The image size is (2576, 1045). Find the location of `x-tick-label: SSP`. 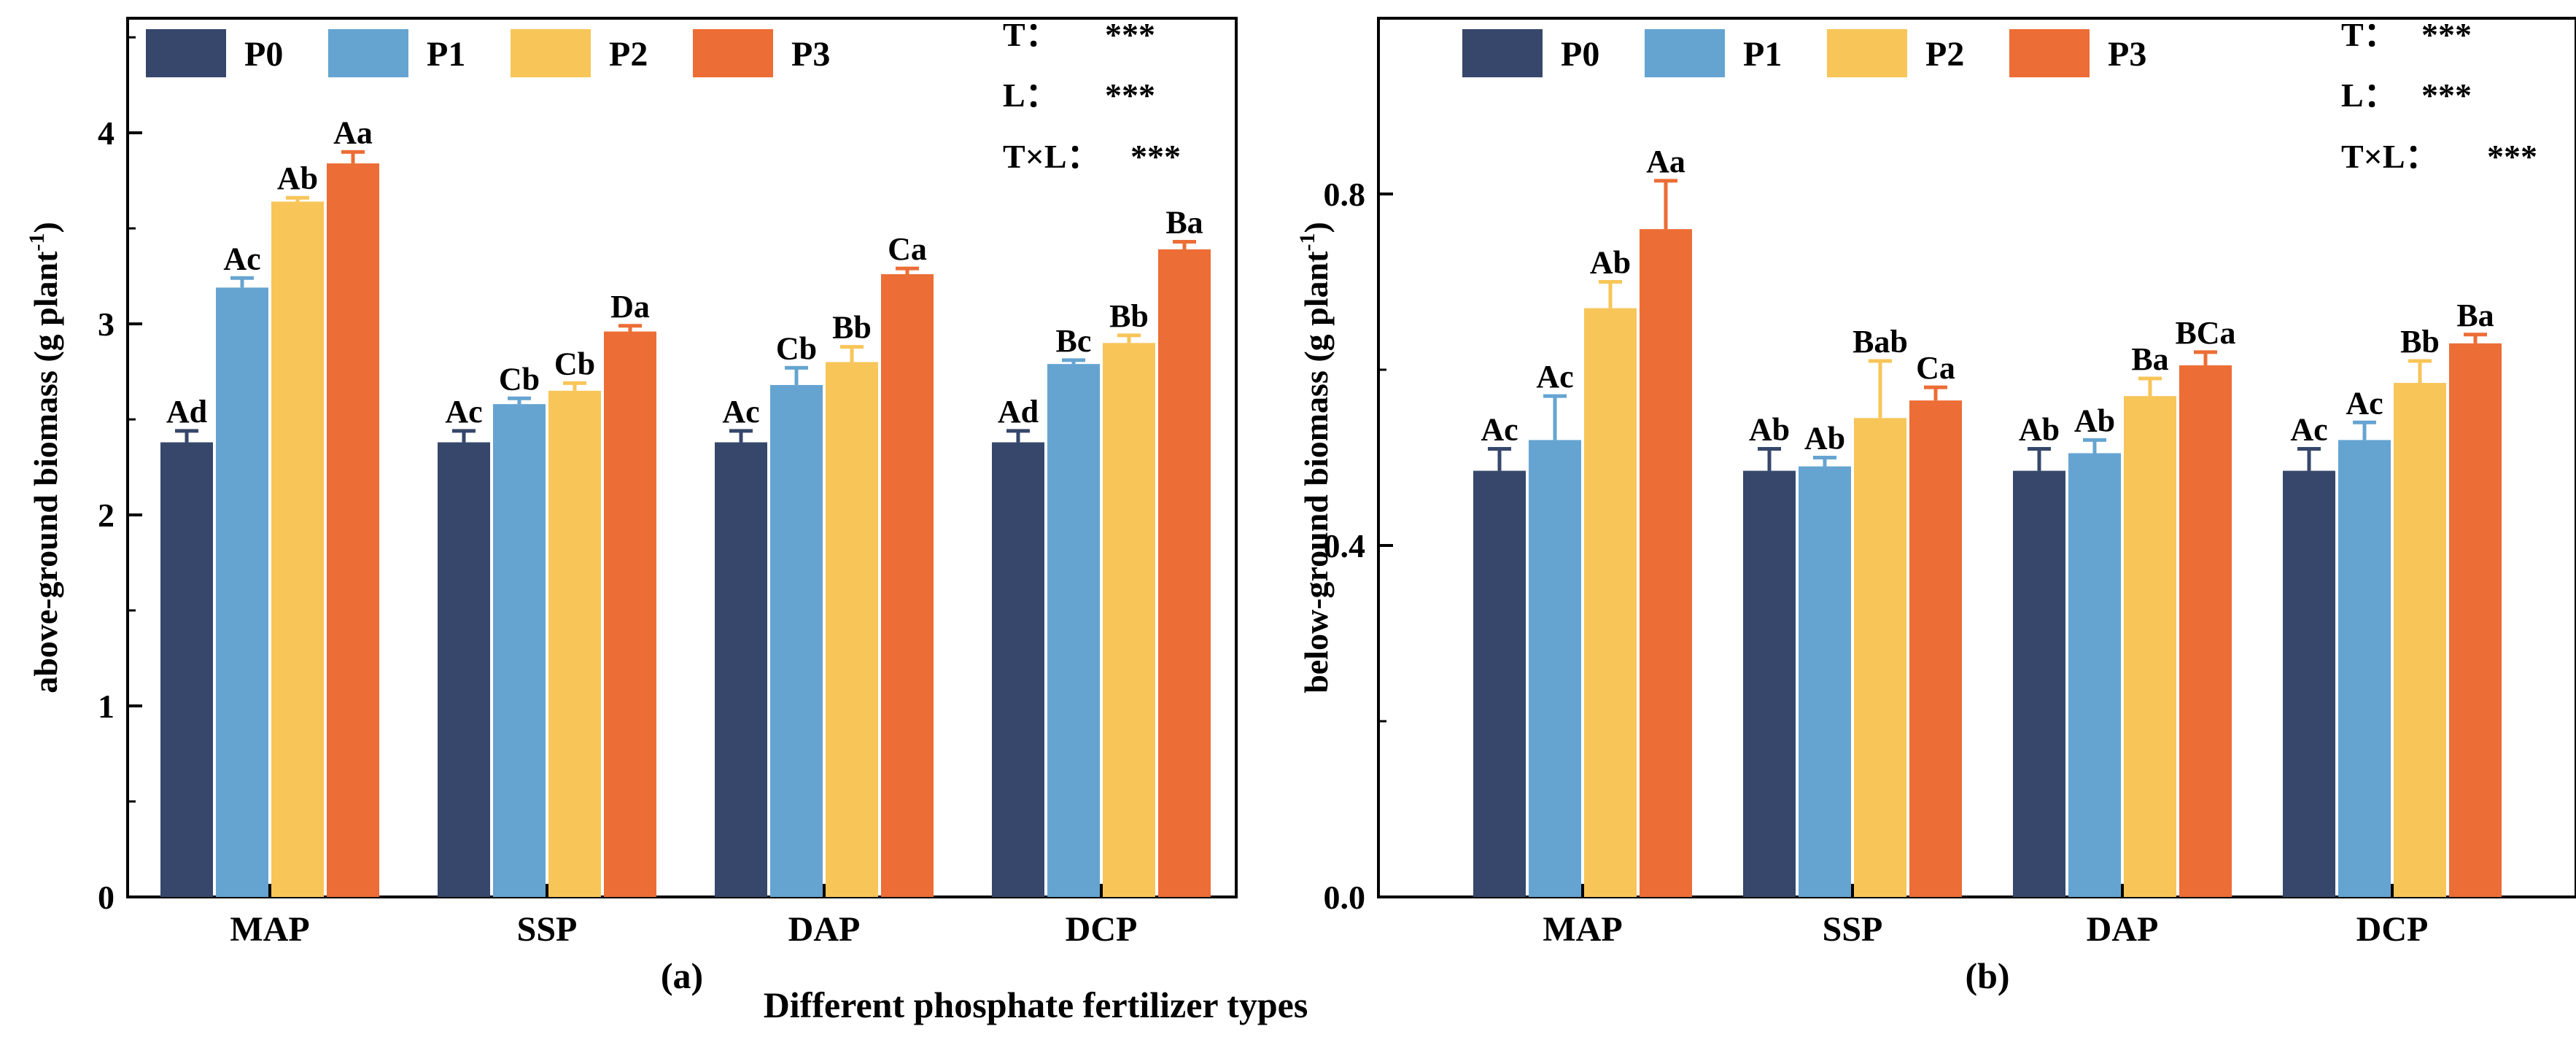

x-tick-label: SSP is located at coordinates (1853, 929).